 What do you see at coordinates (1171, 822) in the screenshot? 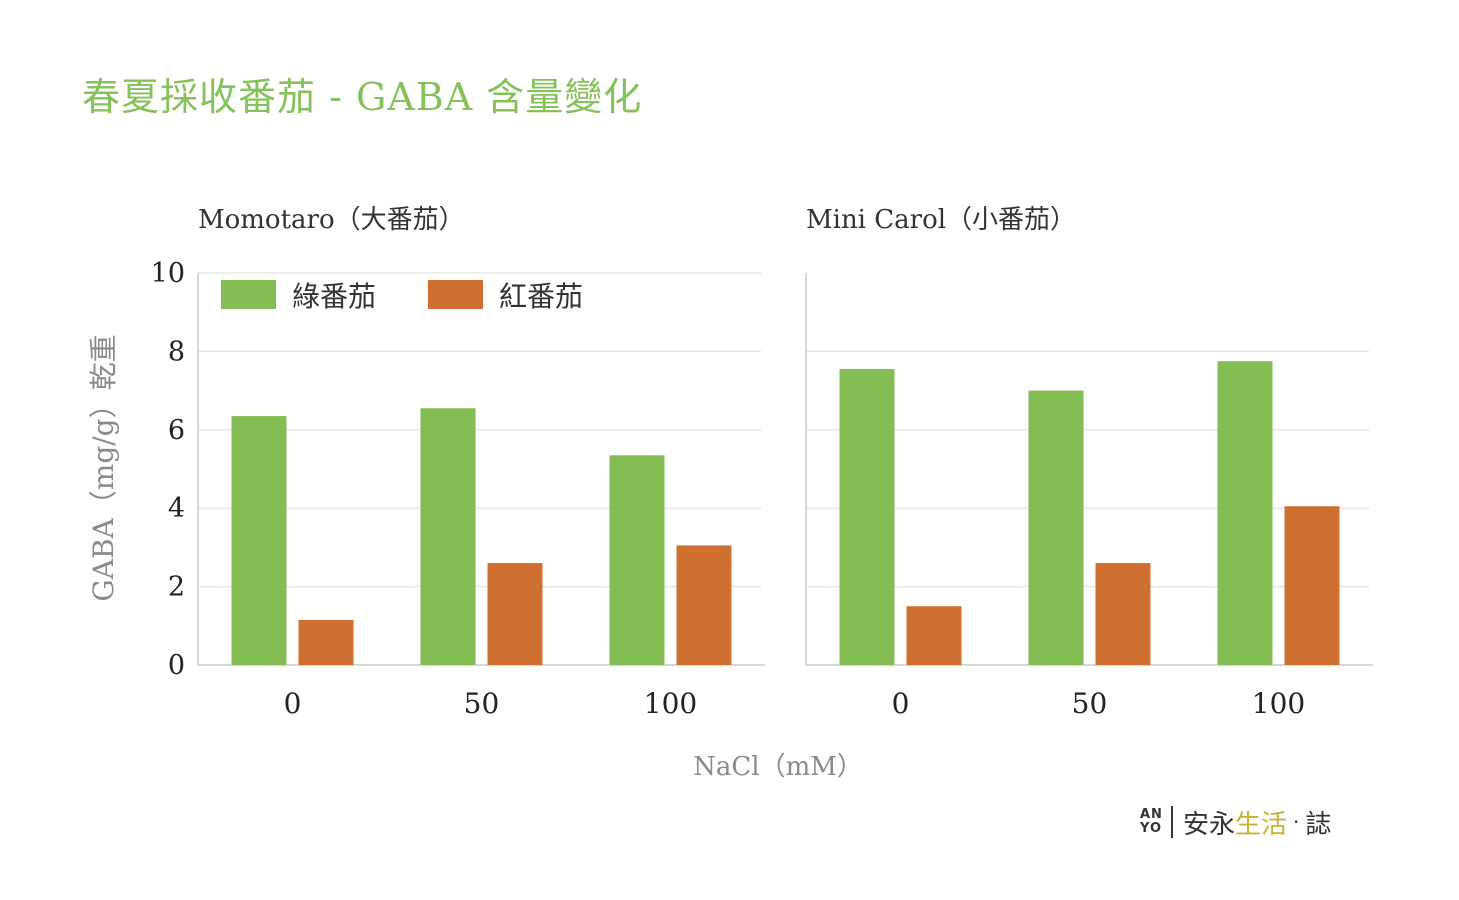
I see `logo-divider` at bounding box center [1171, 822].